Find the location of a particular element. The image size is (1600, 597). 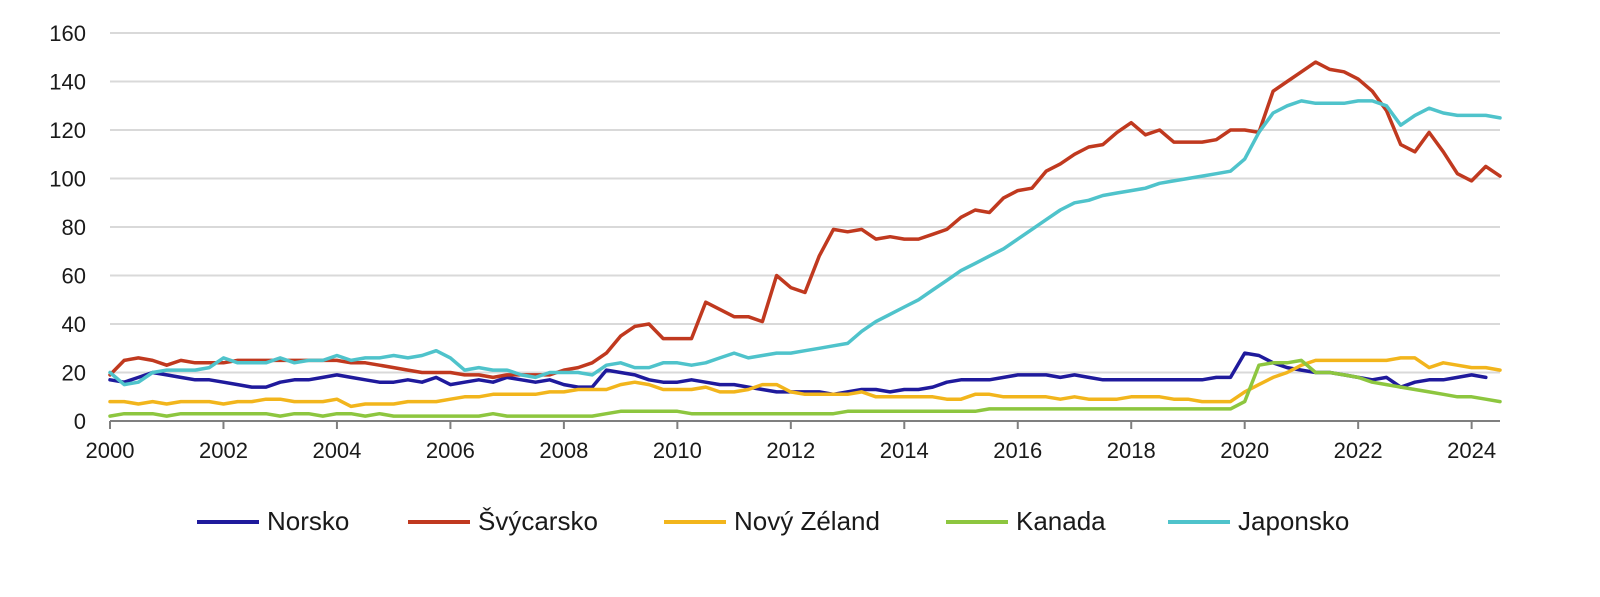

legend: Norsko Švýcarsko Nový Zéland Kanada Japonsko is located at coordinates (773, 521).